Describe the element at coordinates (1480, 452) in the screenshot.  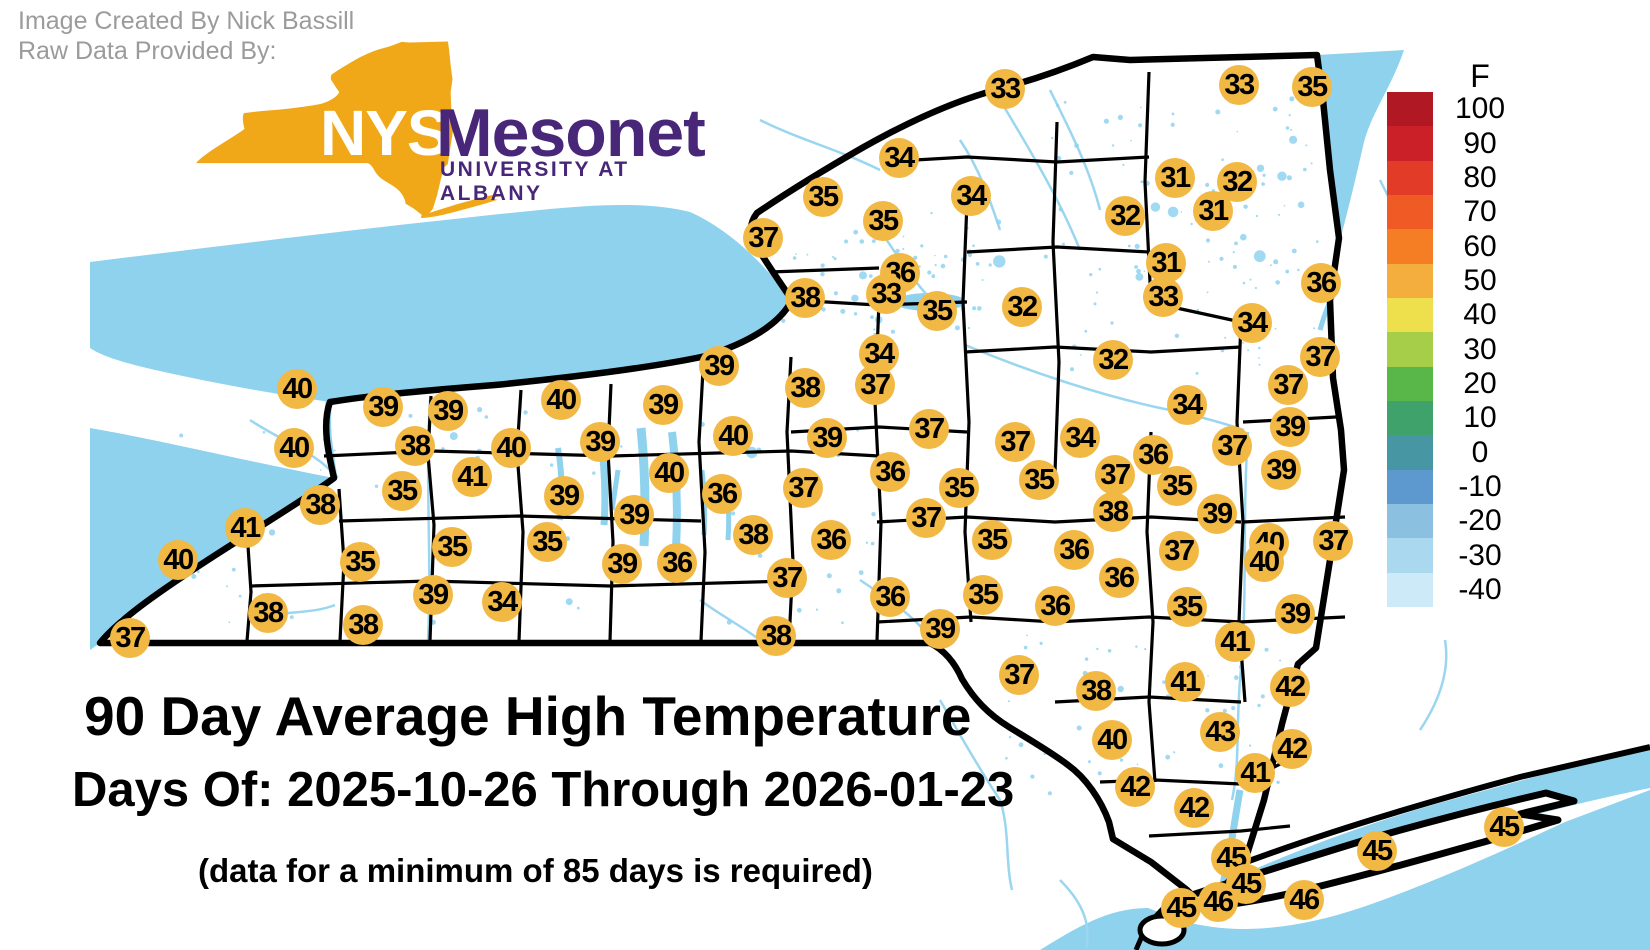
I see `colorbar-tick-label: 0` at that location.